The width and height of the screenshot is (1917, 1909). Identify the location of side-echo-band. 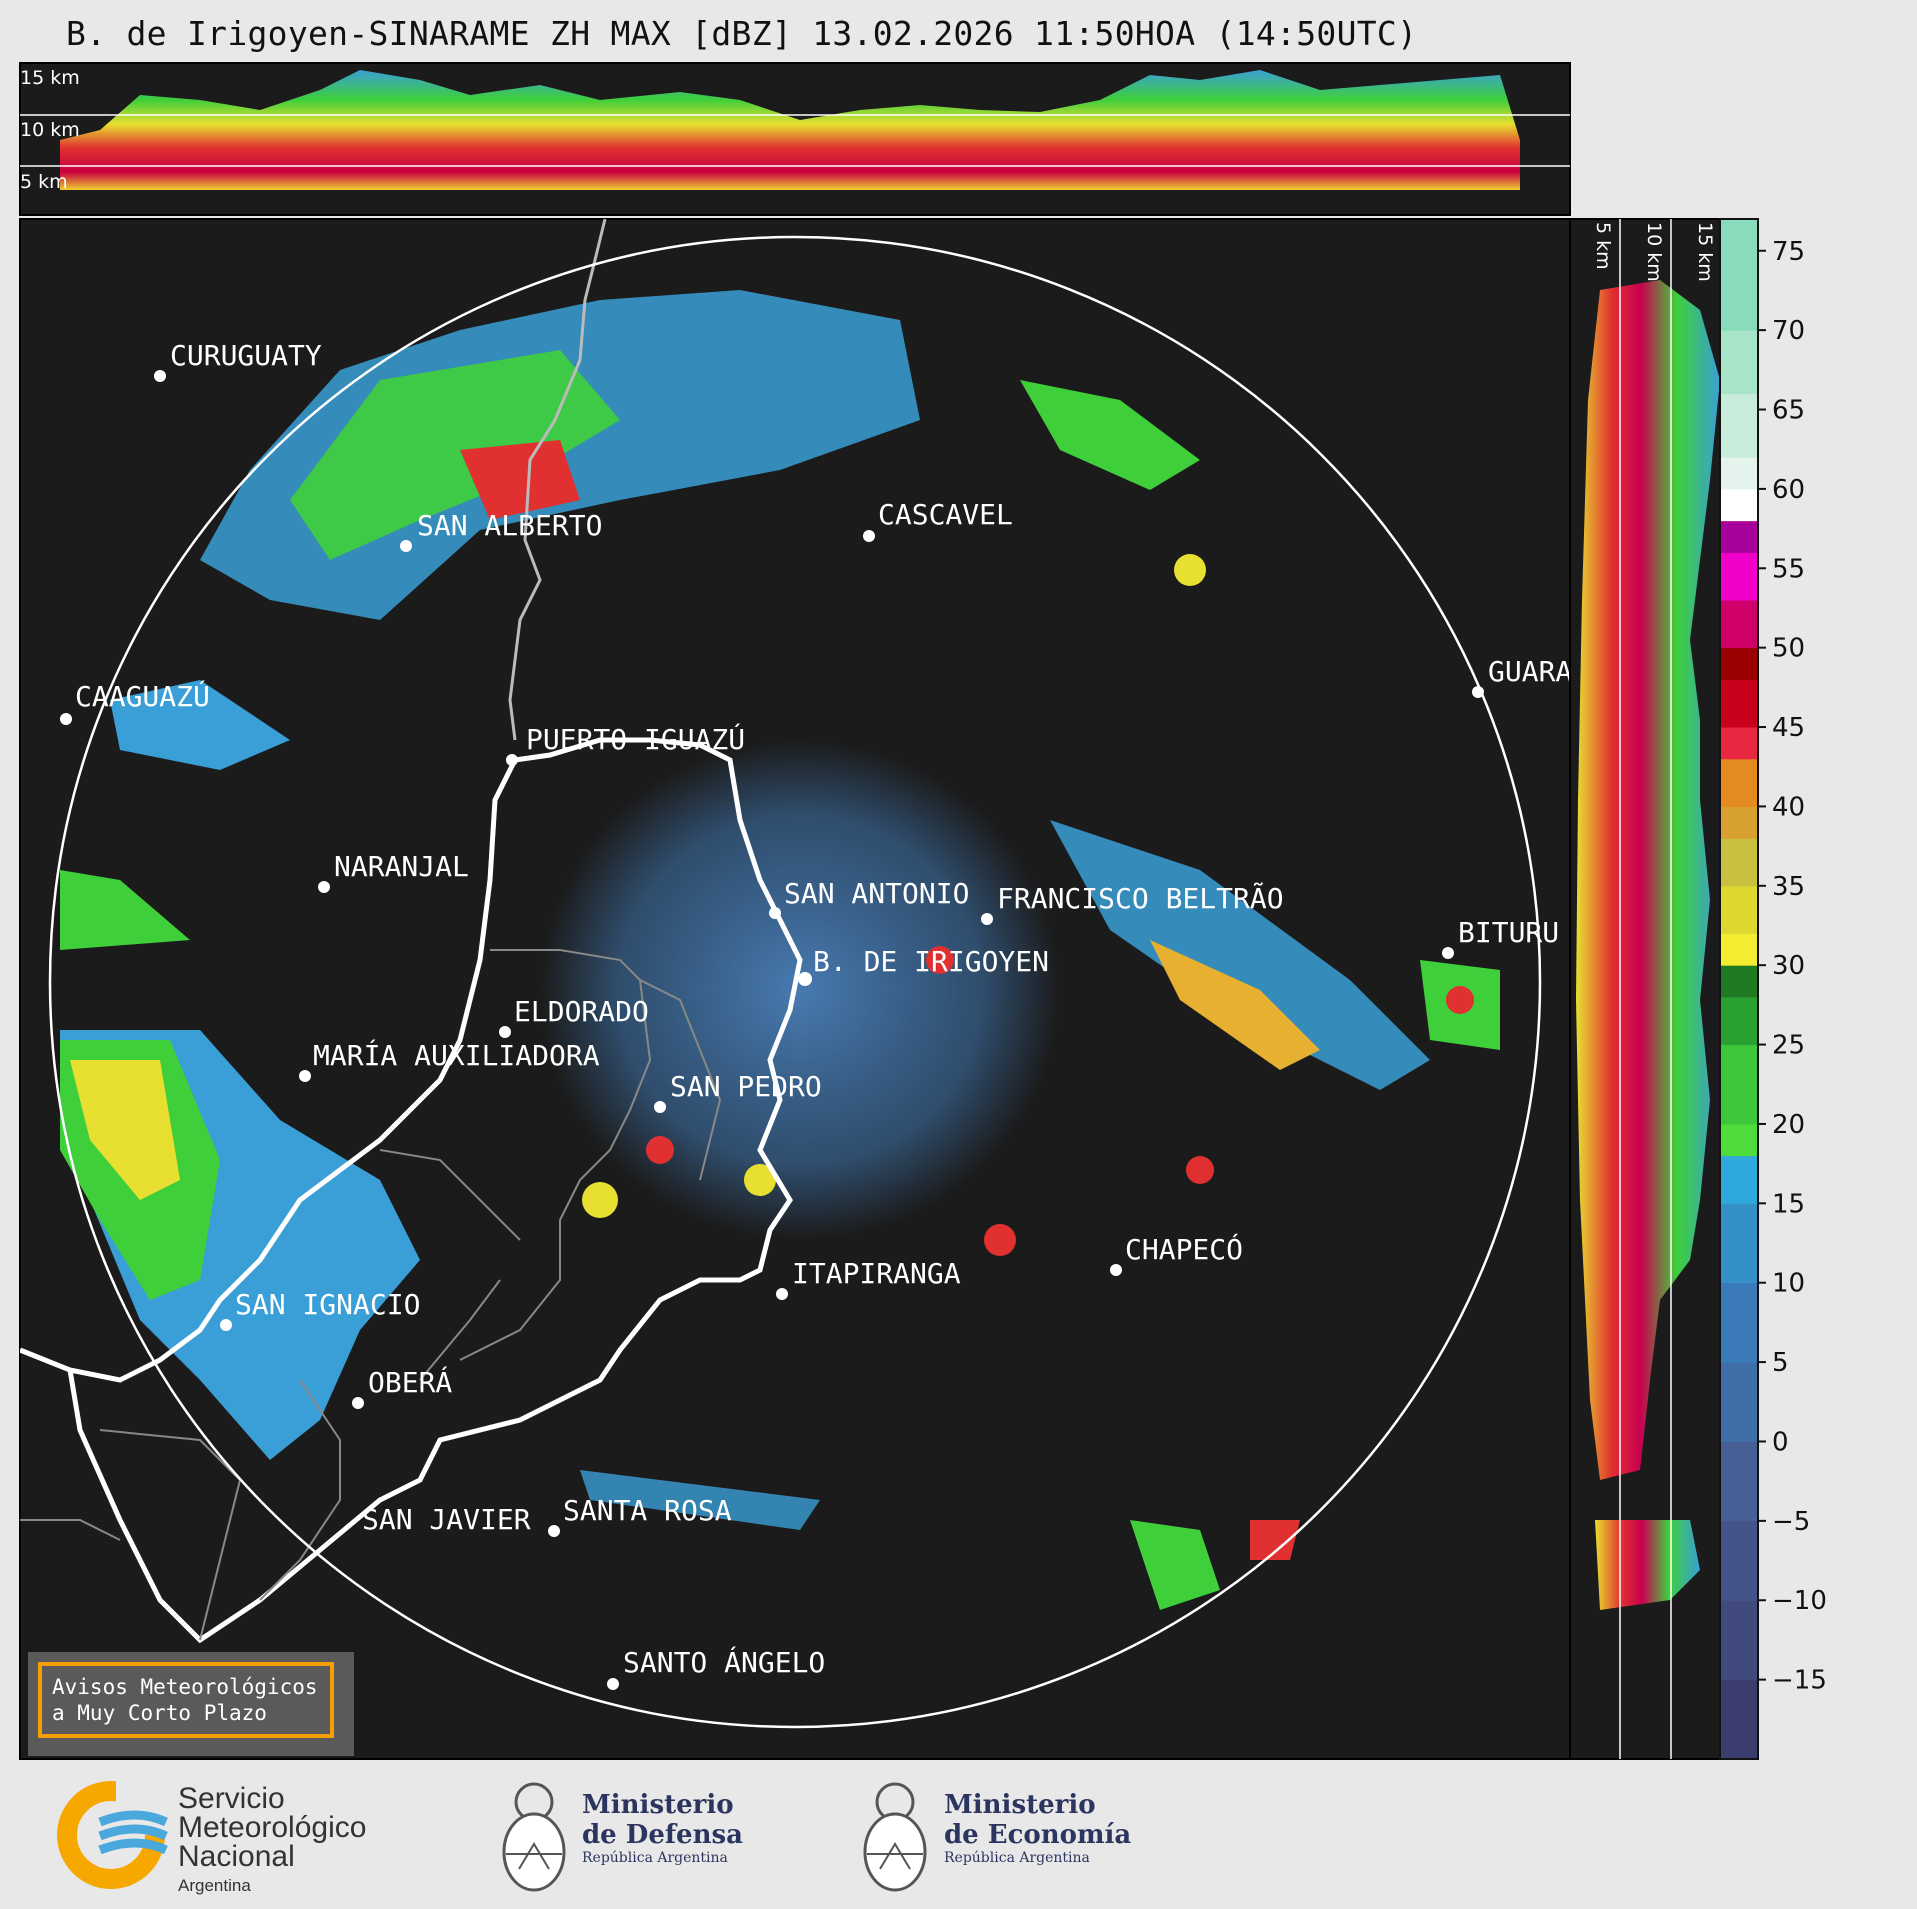
(1648, 880).